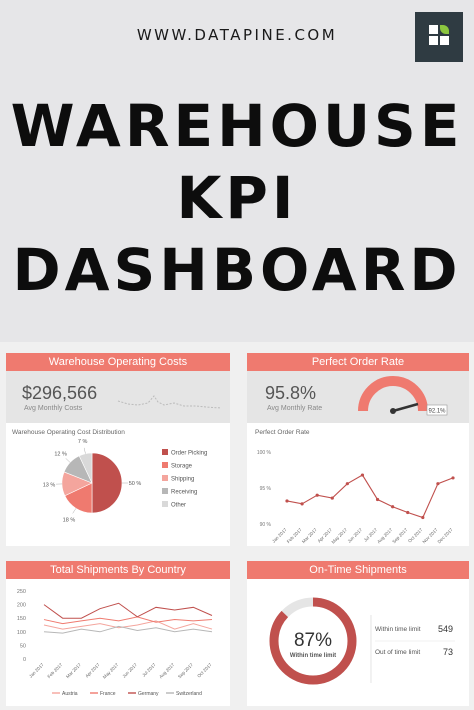 The height and width of the screenshot is (710, 474). What do you see at coordinates (60, 393) in the screenshot?
I see `kpi-value: $296,566` at bounding box center [60, 393].